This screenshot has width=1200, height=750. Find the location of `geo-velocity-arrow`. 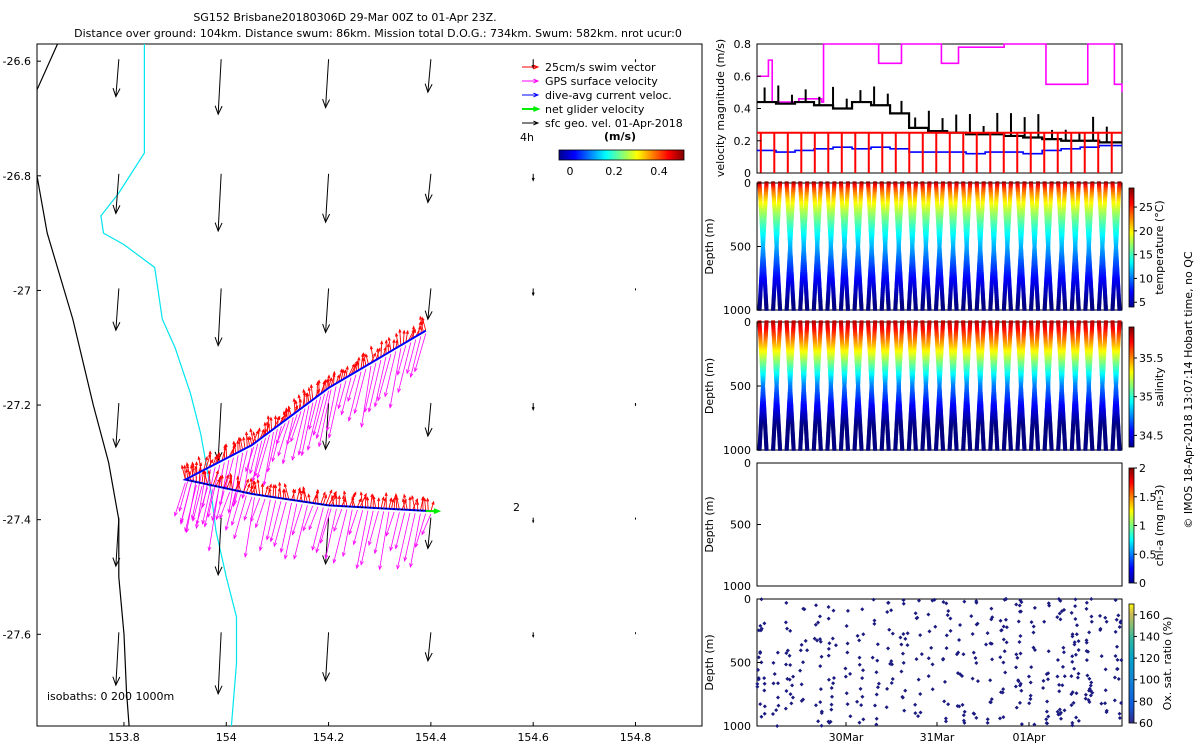

geo-velocity-arrow is located at coordinates (533, 407).